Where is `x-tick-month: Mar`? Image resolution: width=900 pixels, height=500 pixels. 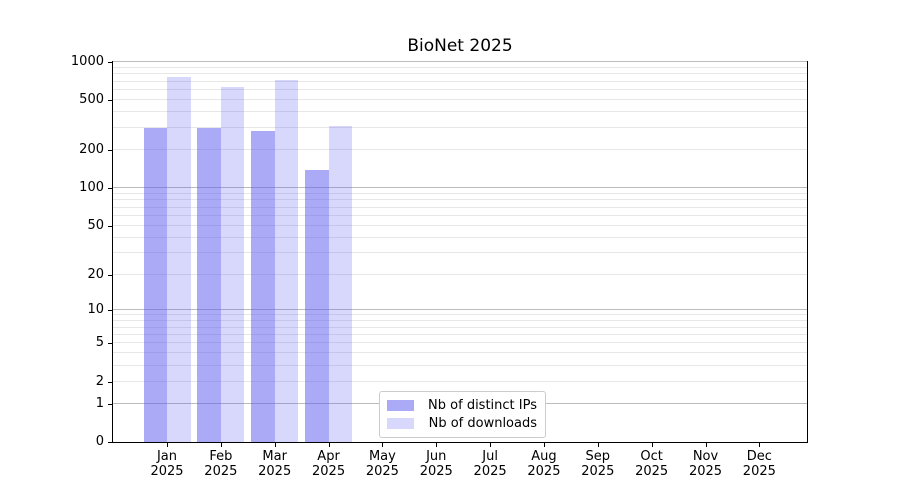
x-tick-month: Mar is located at coordinates (274, 456).